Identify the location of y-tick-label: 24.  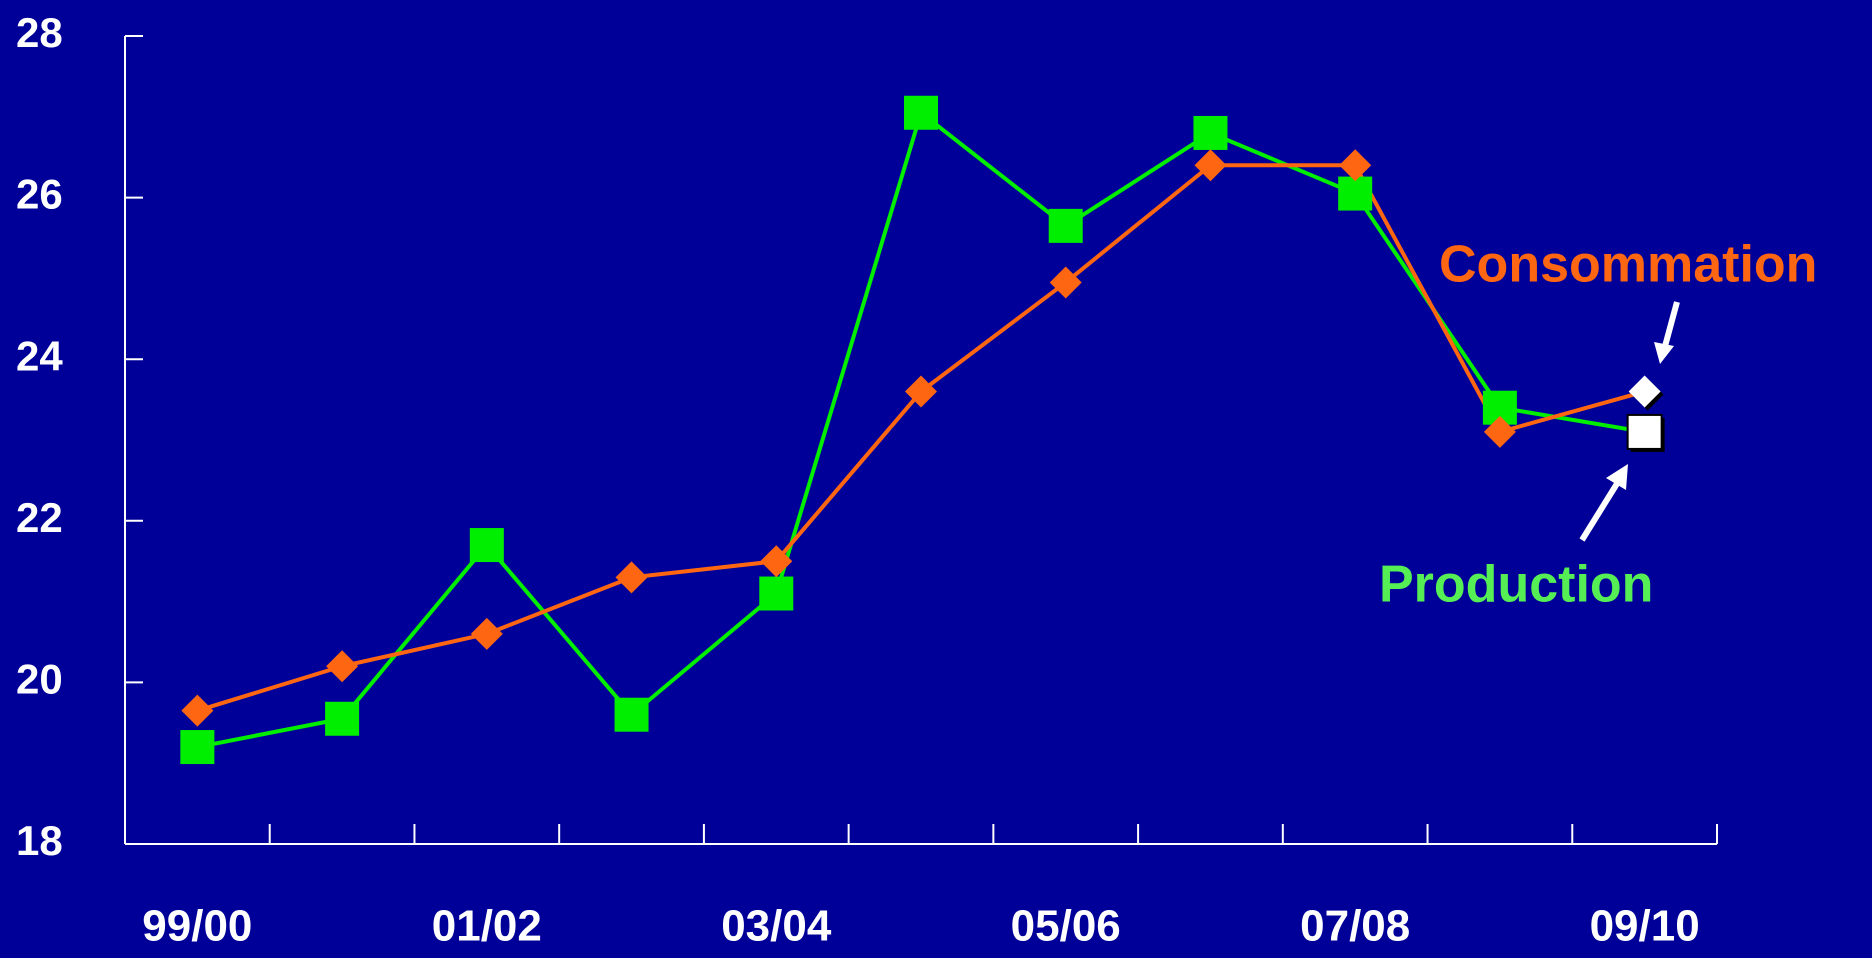
(39, 355).